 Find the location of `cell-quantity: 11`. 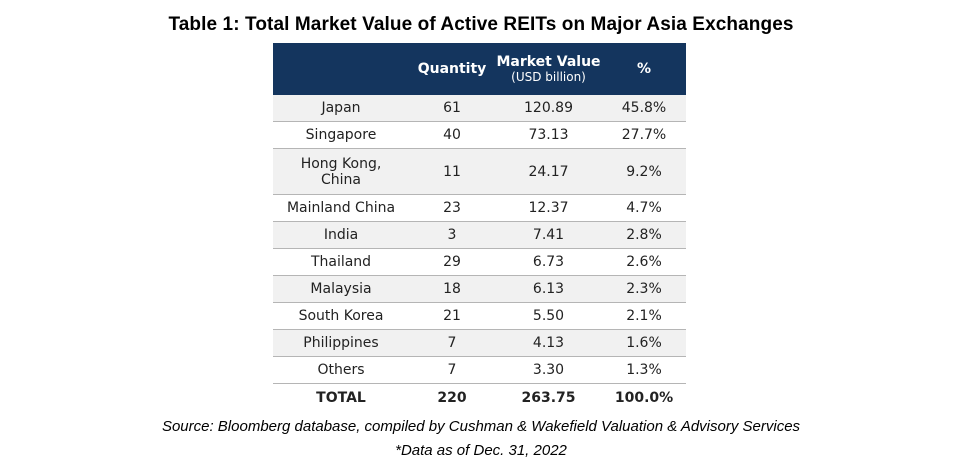

cell-quantity: 11 is located at coordinates (452, 171).